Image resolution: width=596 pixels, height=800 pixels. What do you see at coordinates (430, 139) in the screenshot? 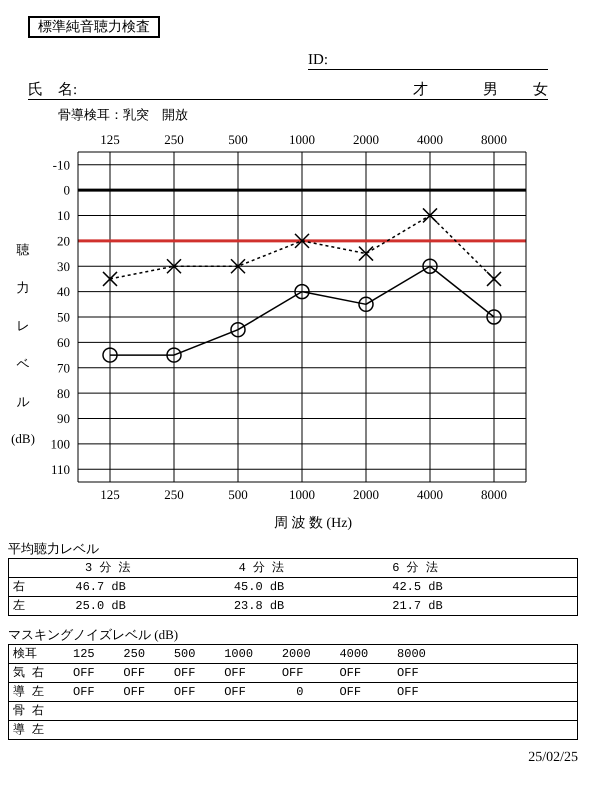
I see `x-tick-label: 4000` at bounding box center [430, 139].